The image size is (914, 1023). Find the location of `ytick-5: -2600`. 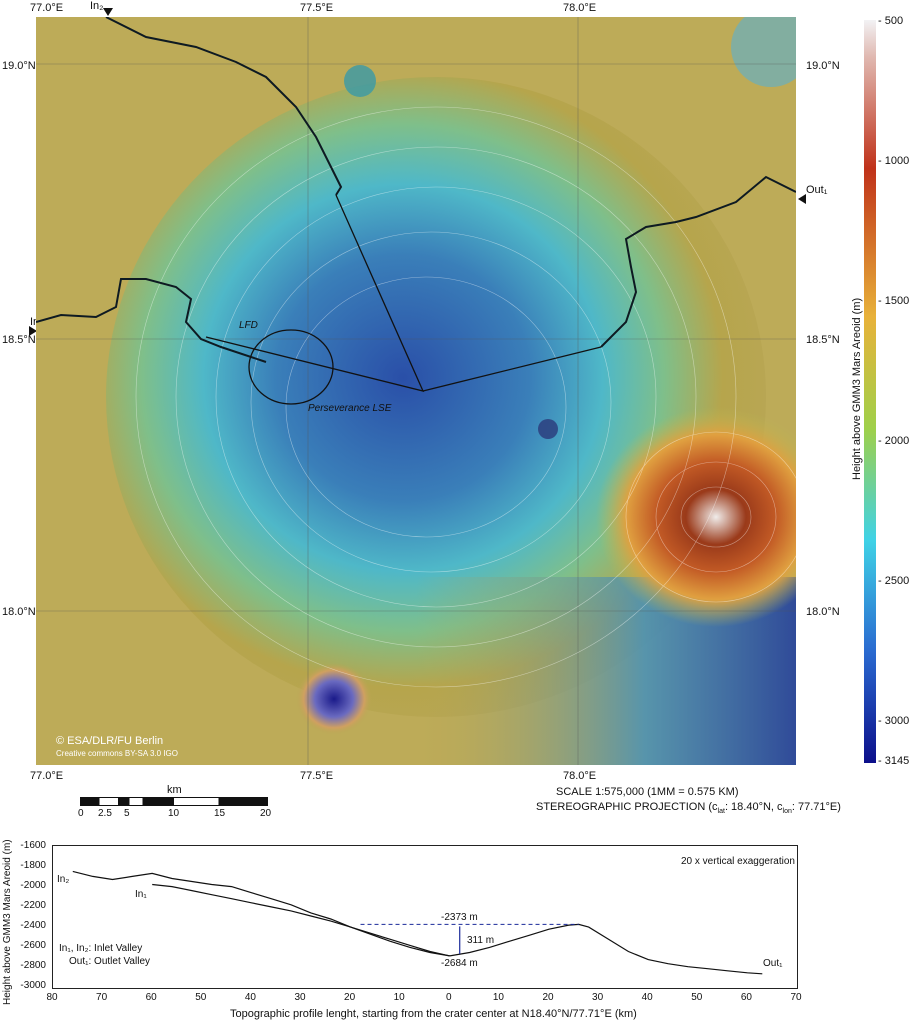

ytick-5: -2600 is located at coordinates (33, 945).